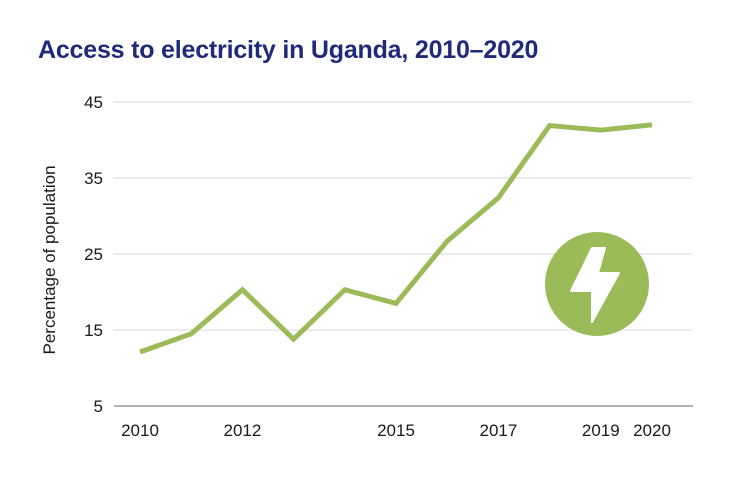 This screenshot has width=740, height=487. Describe the element at coordinates (140, 430) in the screenshot. I see `x-tick-label: 2010` at that location.